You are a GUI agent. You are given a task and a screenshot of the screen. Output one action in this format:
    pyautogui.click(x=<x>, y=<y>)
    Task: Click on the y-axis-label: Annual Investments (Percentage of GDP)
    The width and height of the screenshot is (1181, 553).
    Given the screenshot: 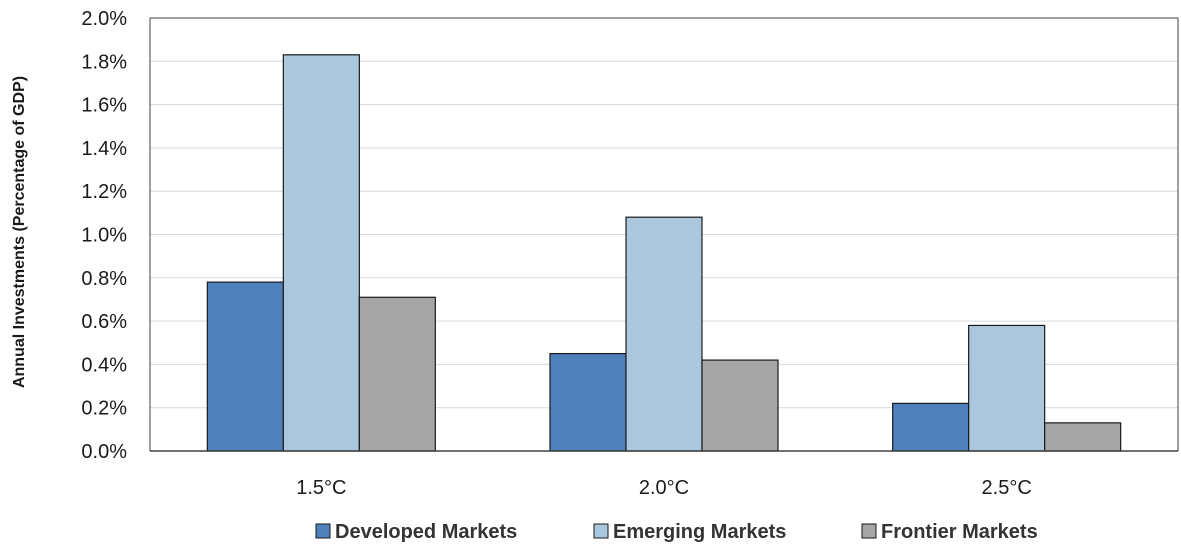 What is the action you would take?
    pyautogui.click(x=19, y=232)
    